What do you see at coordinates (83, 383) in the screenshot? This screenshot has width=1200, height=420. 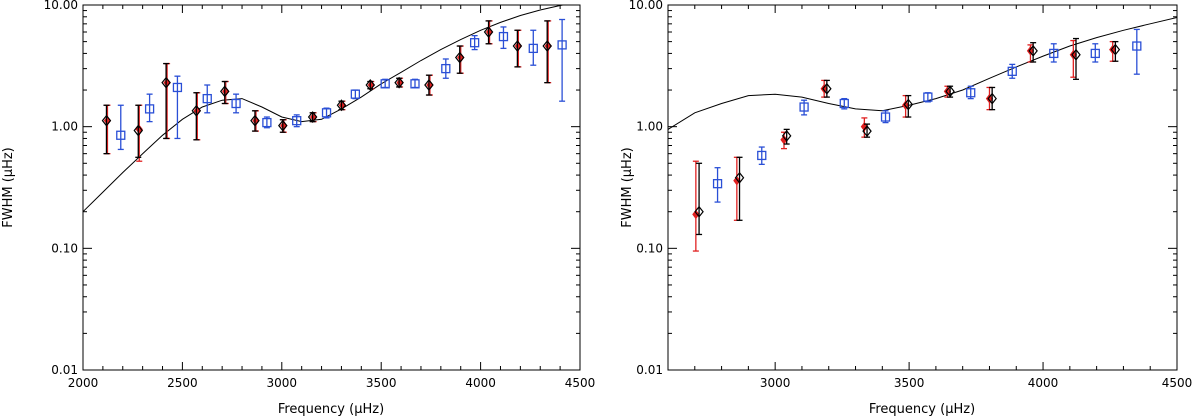 I see `x-tick-label: 2000` at bounding box center [83, 383].